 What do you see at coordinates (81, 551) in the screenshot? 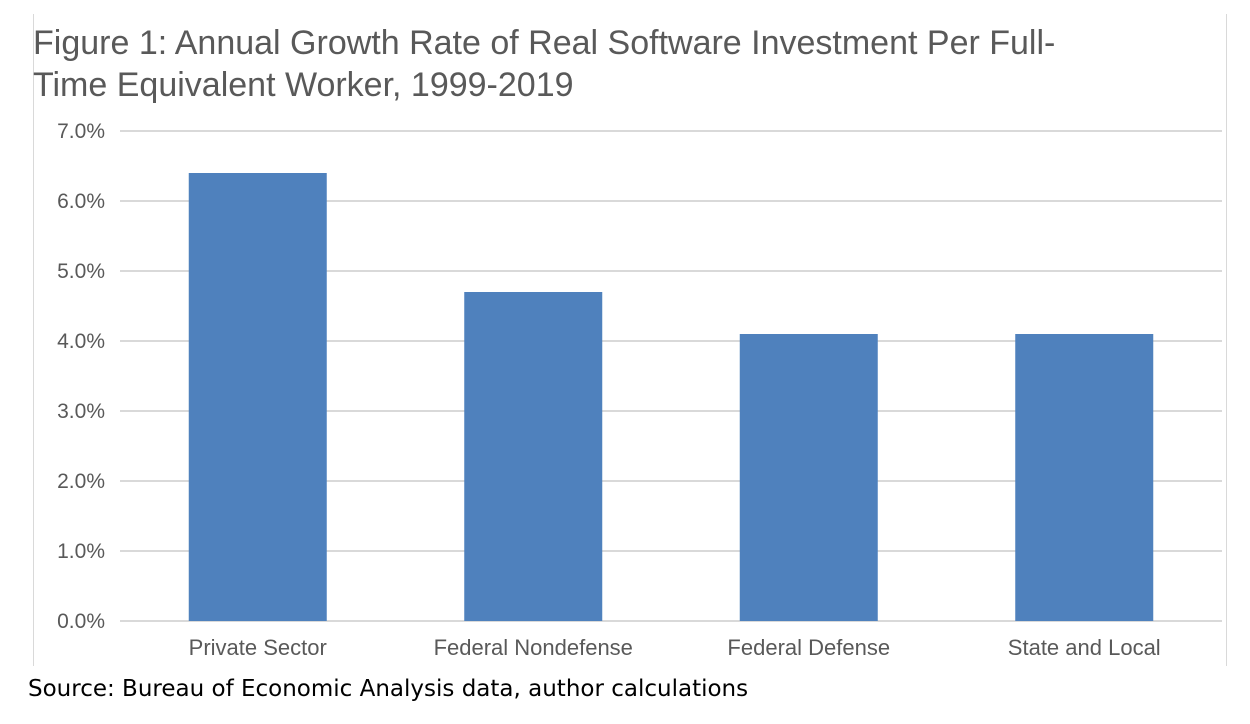
I see `y-tick-label: 1.0%` at bounding box center [81, 551].